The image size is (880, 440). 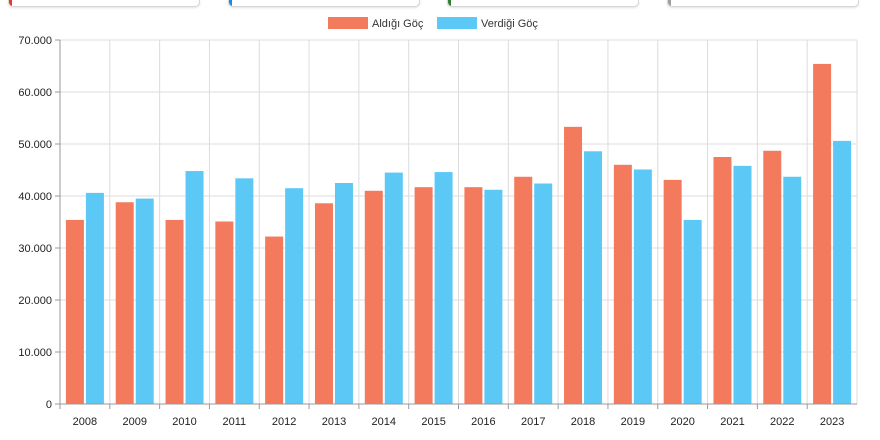 I want to click on x-tick-label: 2015, so click(x=433, y=422).